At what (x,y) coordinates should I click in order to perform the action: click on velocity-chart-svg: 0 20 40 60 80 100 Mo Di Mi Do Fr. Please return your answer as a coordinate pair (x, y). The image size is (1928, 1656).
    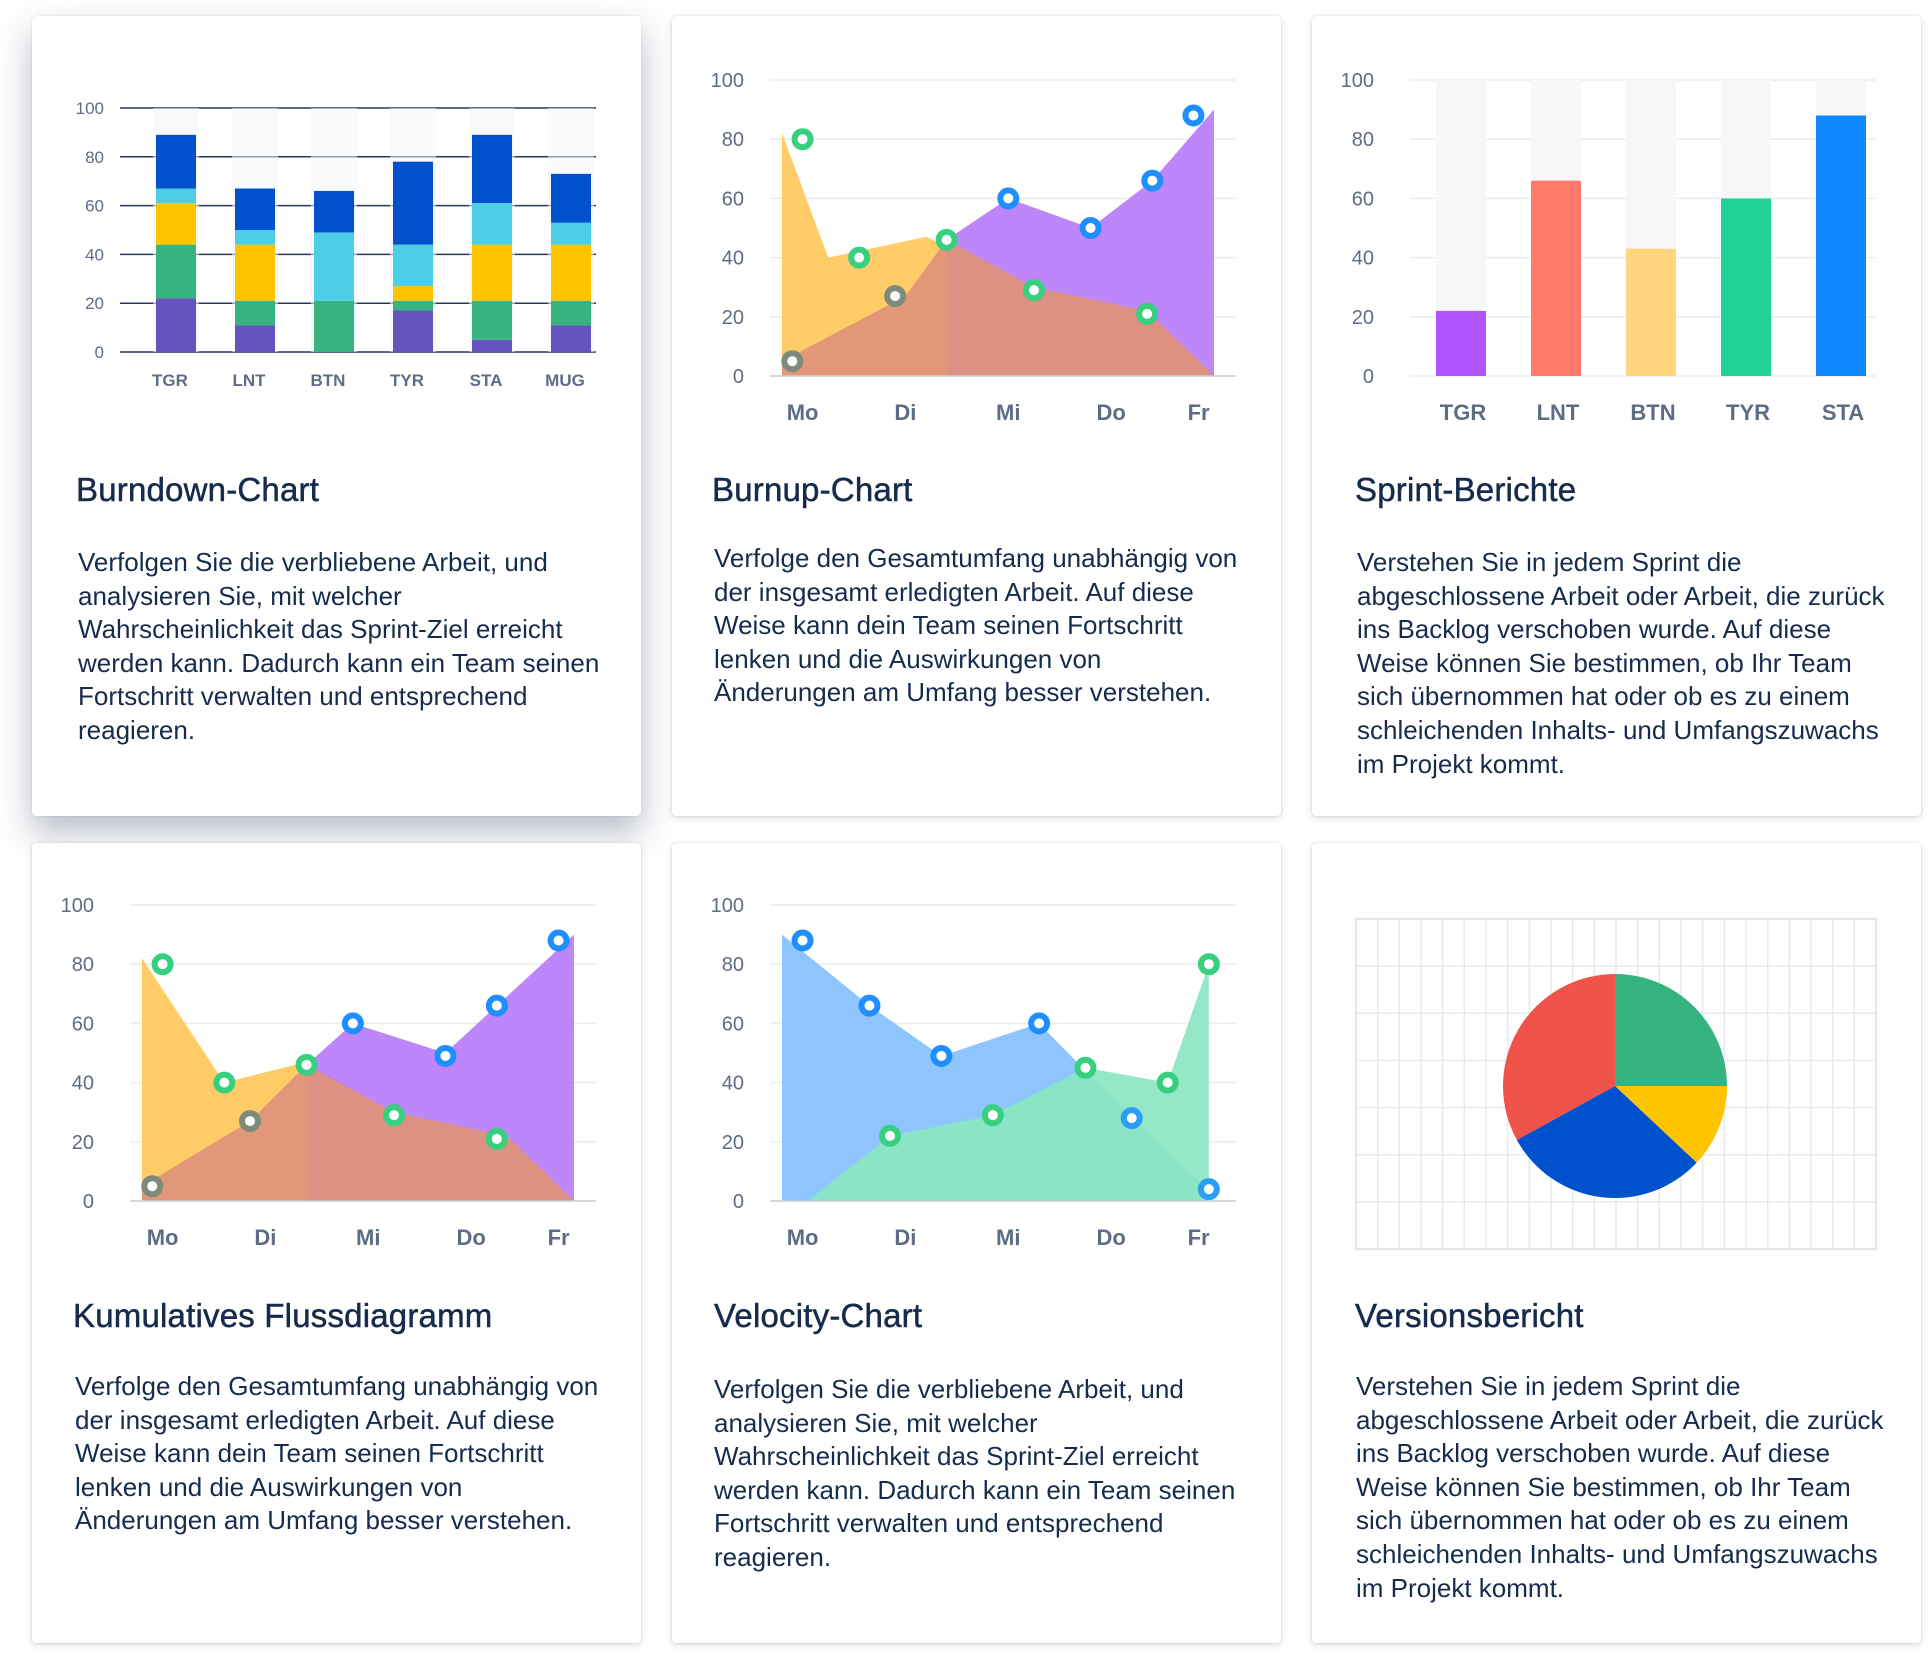
    Looking at the image, I should click on (973, 1072).